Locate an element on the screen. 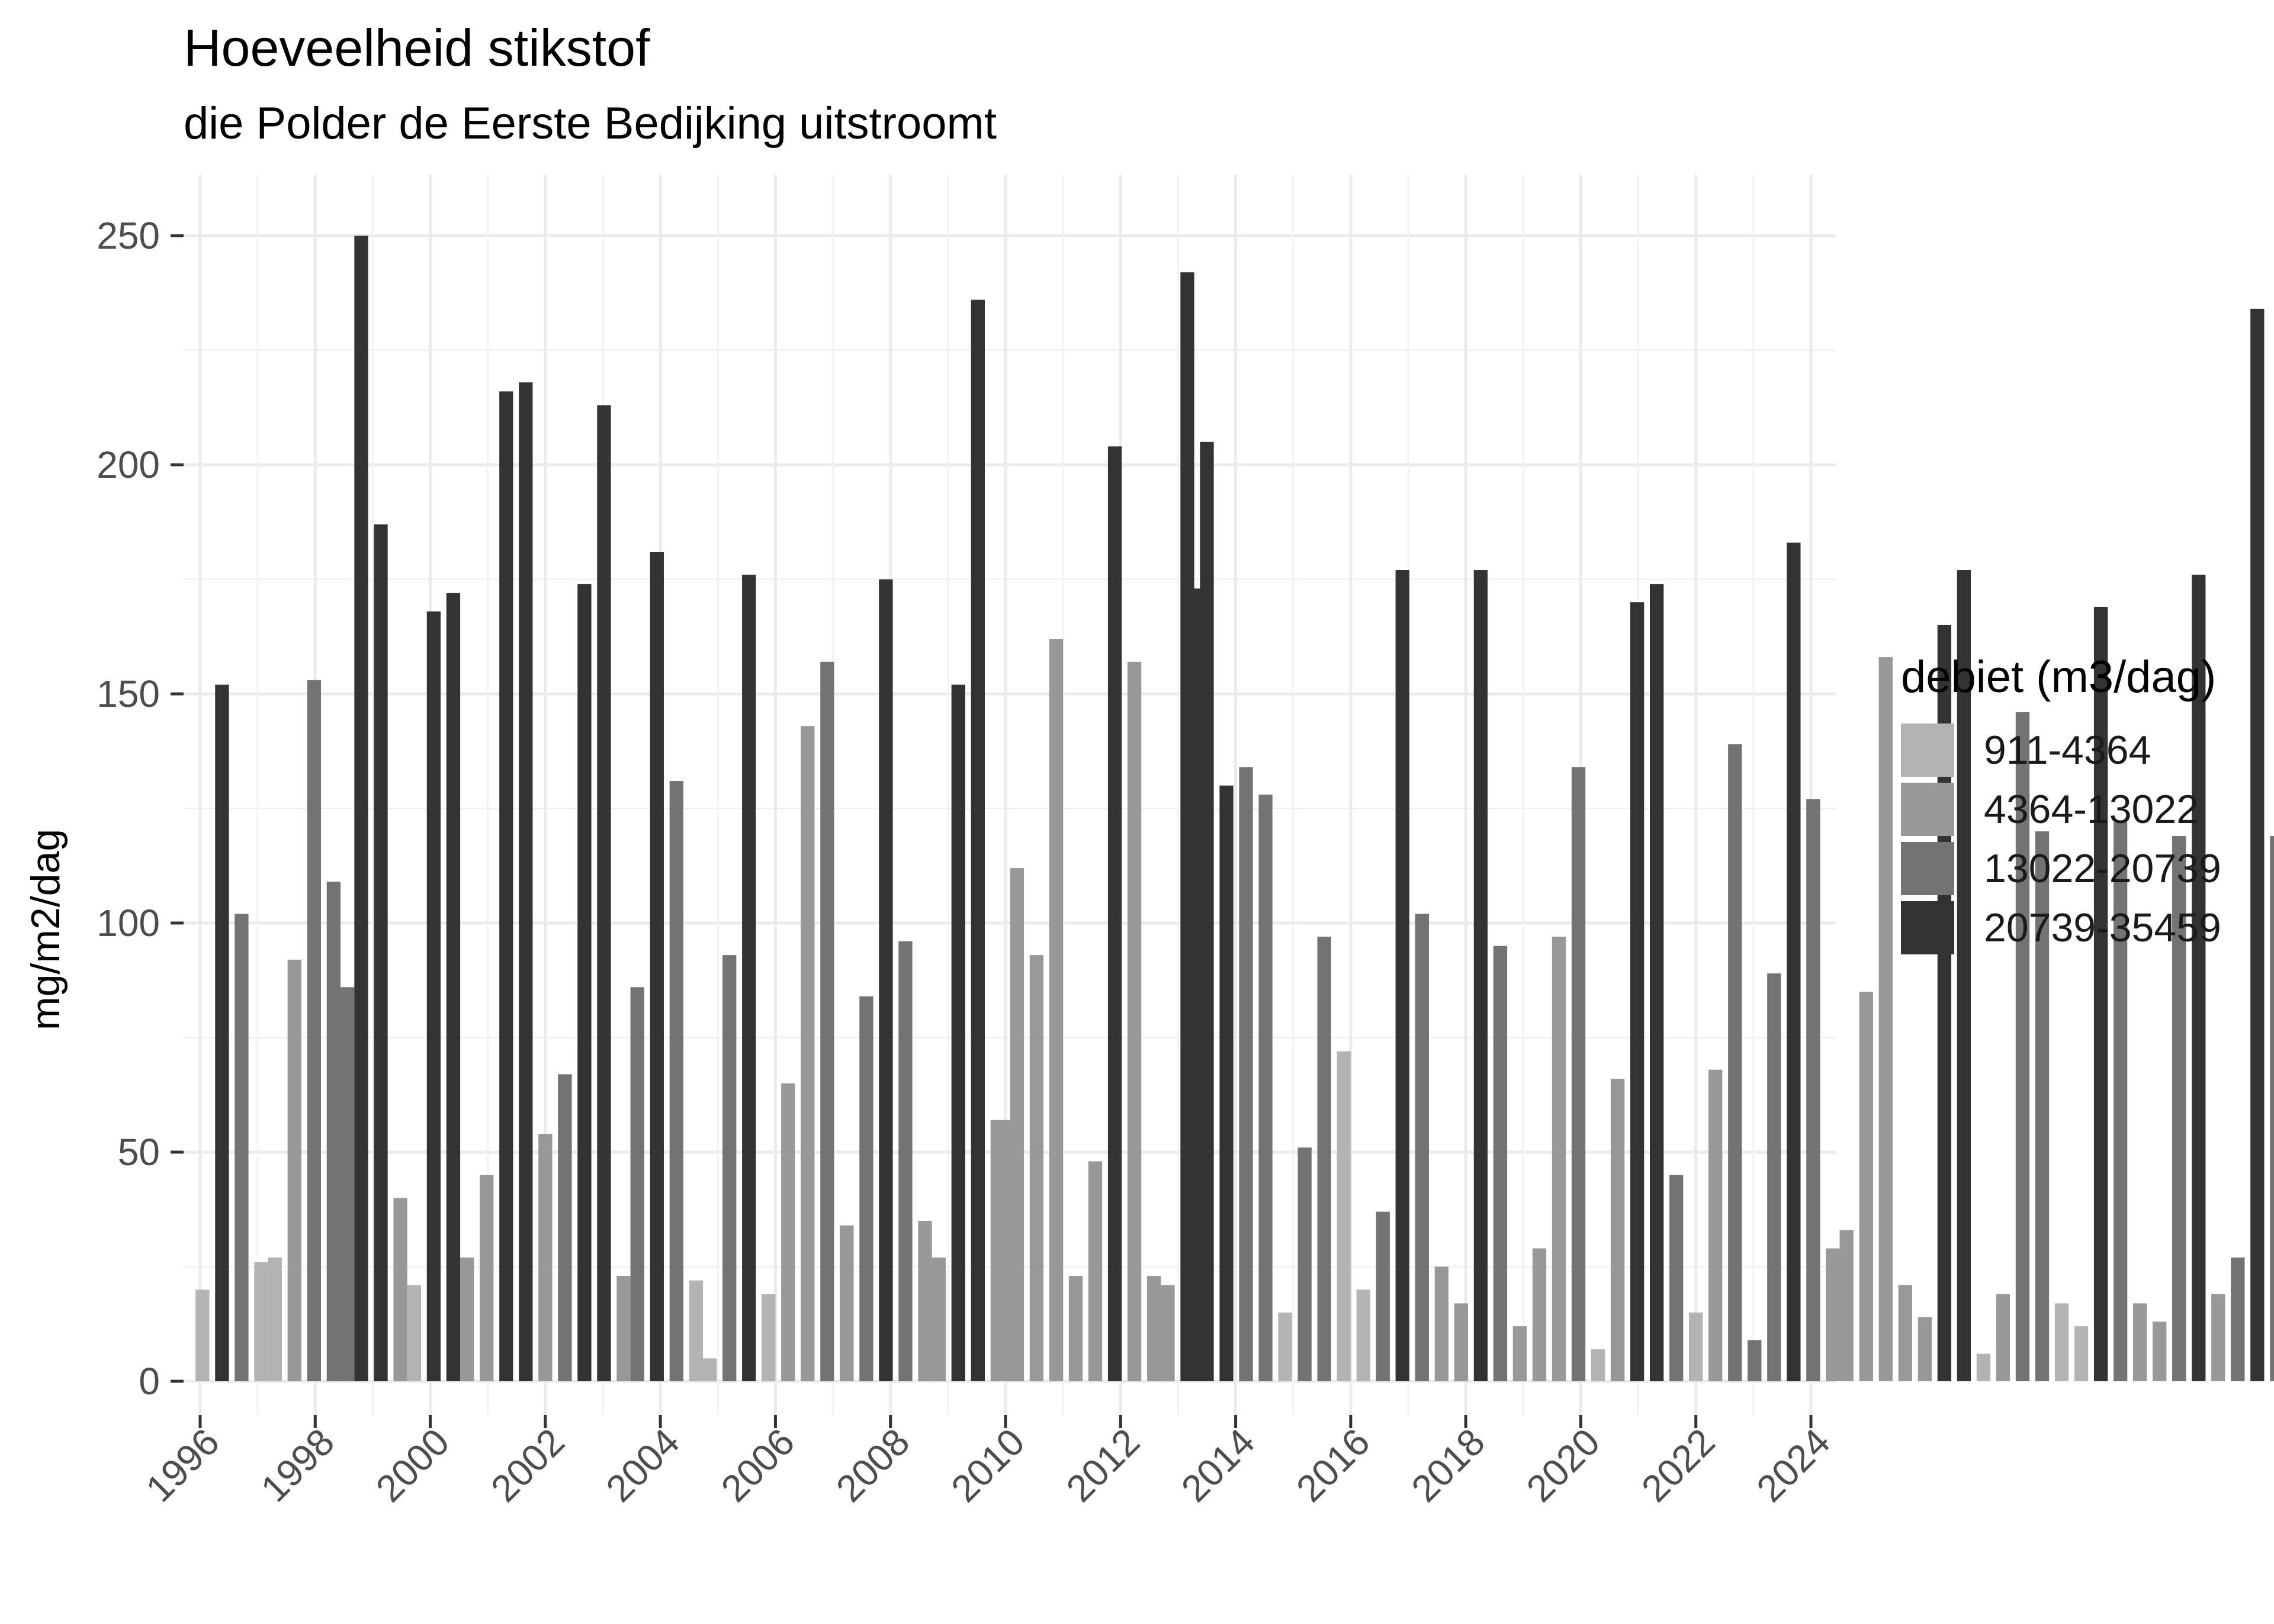  legend-label: 20739-35459 is located at coordinates (2102, 927).